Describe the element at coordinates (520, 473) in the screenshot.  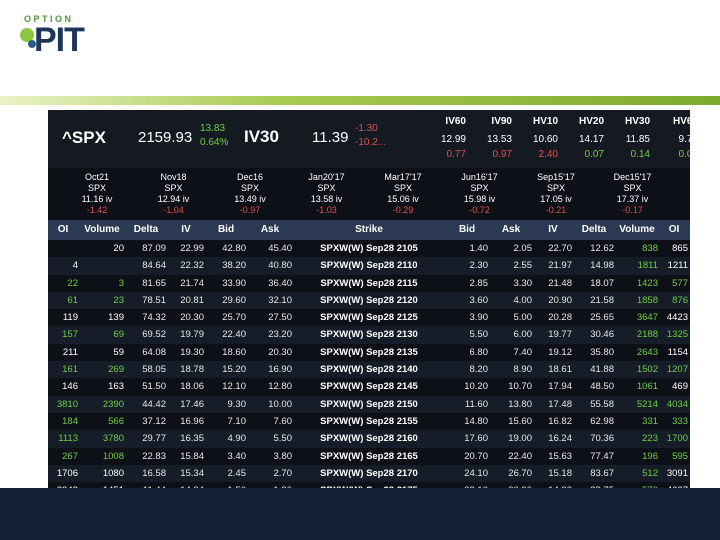
I see `table-cell: 26.70` at that location.